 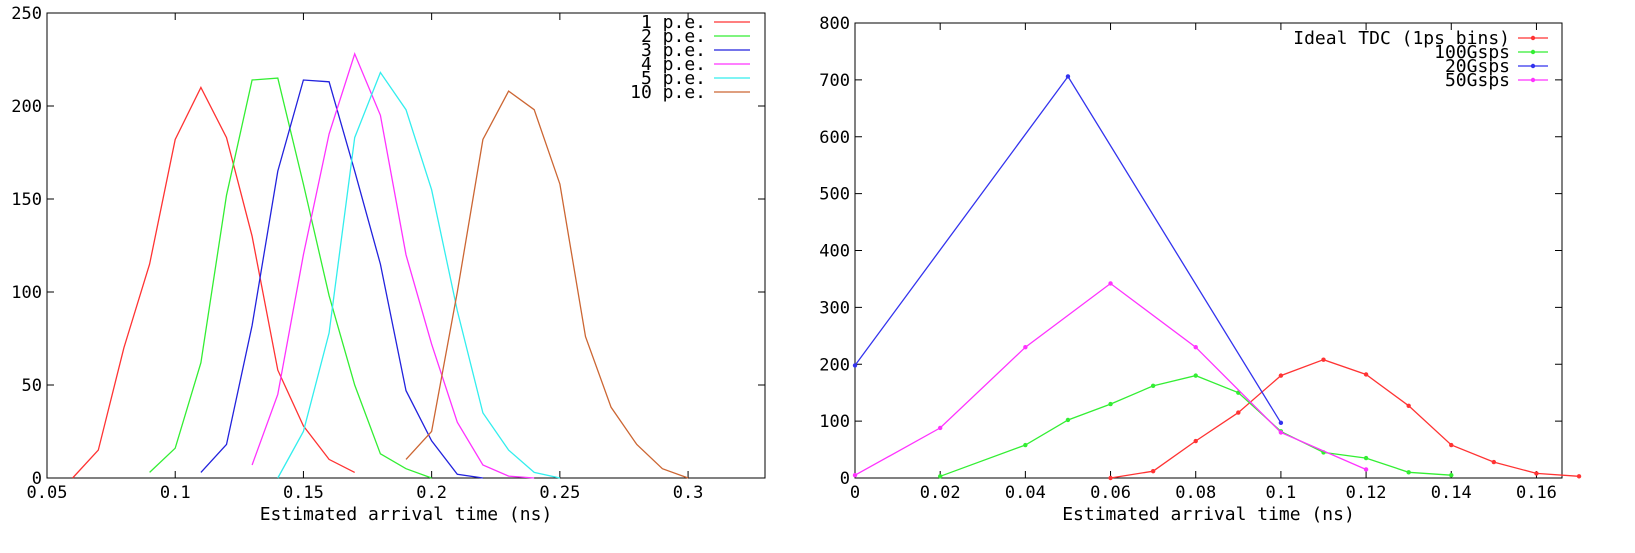 I want to click on y-tick-label: 400, so click(x=834, y=252).